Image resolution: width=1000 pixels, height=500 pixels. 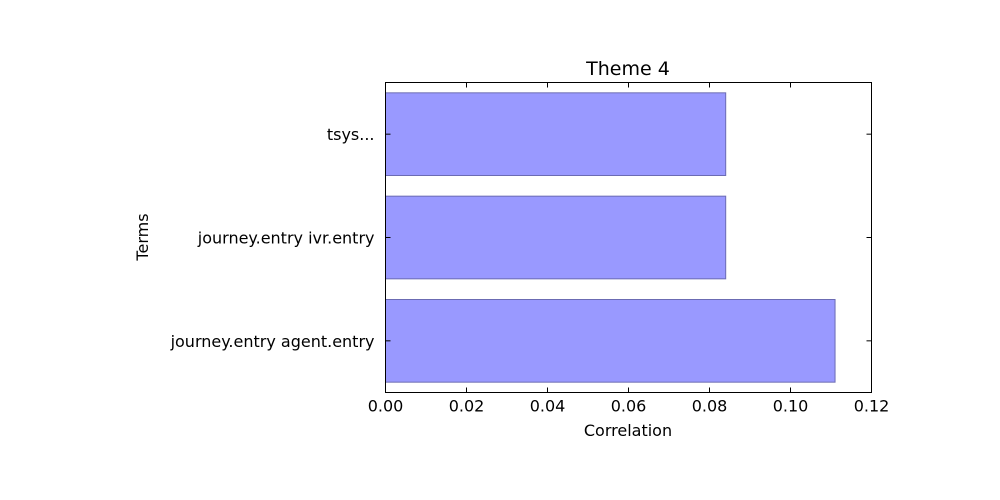 I want to click on x-tick-label-1: 0.02, so click(x=467, y=406).